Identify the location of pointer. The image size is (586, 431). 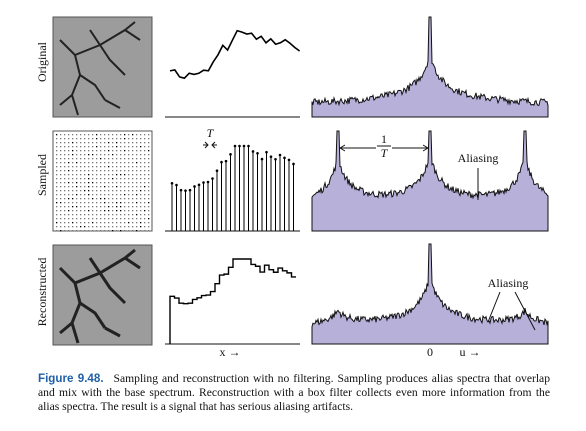
(511, 311).